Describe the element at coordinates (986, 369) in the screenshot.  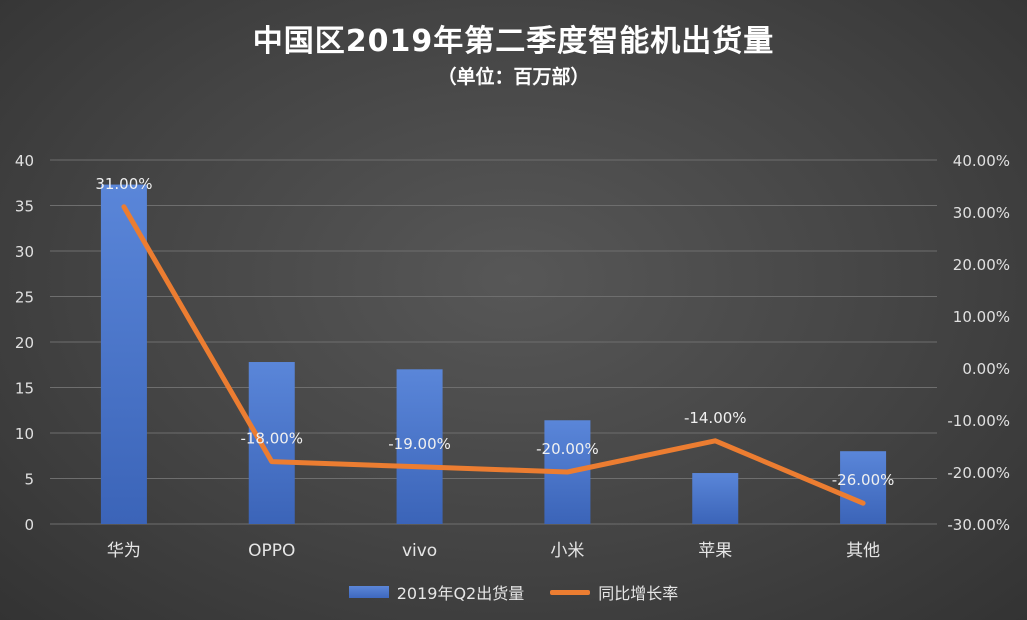
I see `right-tick-label: 0.00%` at that location.